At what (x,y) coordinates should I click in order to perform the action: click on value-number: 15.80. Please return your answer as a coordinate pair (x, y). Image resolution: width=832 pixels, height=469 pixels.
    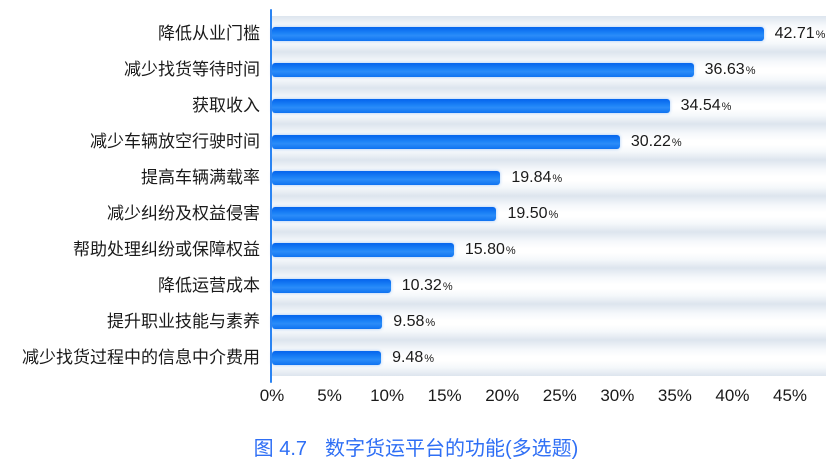
    Looking at the image, I should click on (484, 249).